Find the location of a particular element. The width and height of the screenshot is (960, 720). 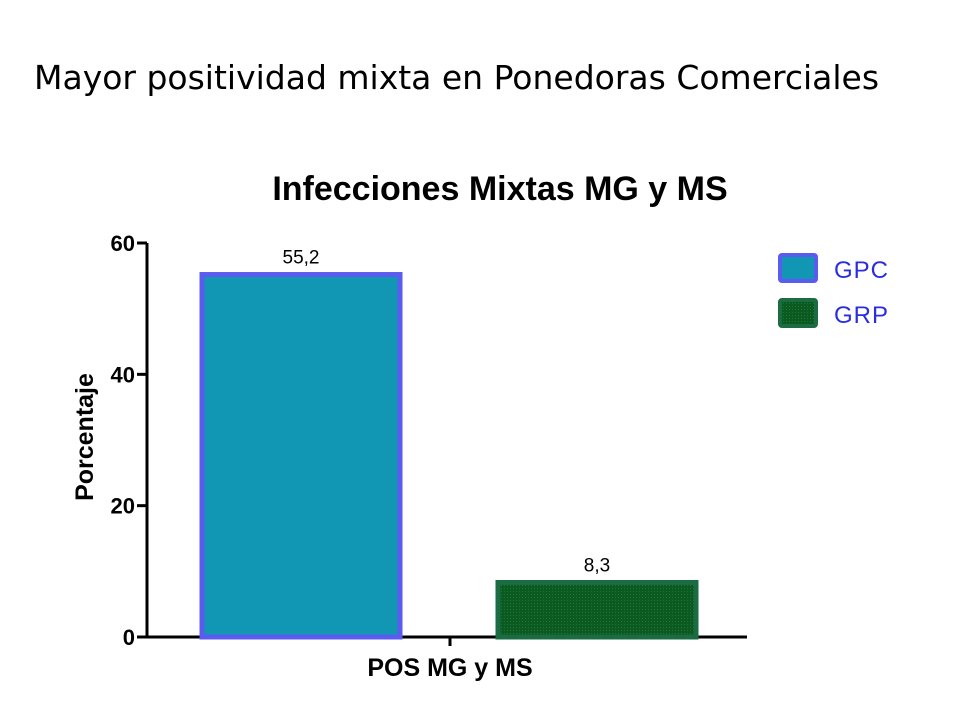

bar-gpc is located at coordinates (301, 456).